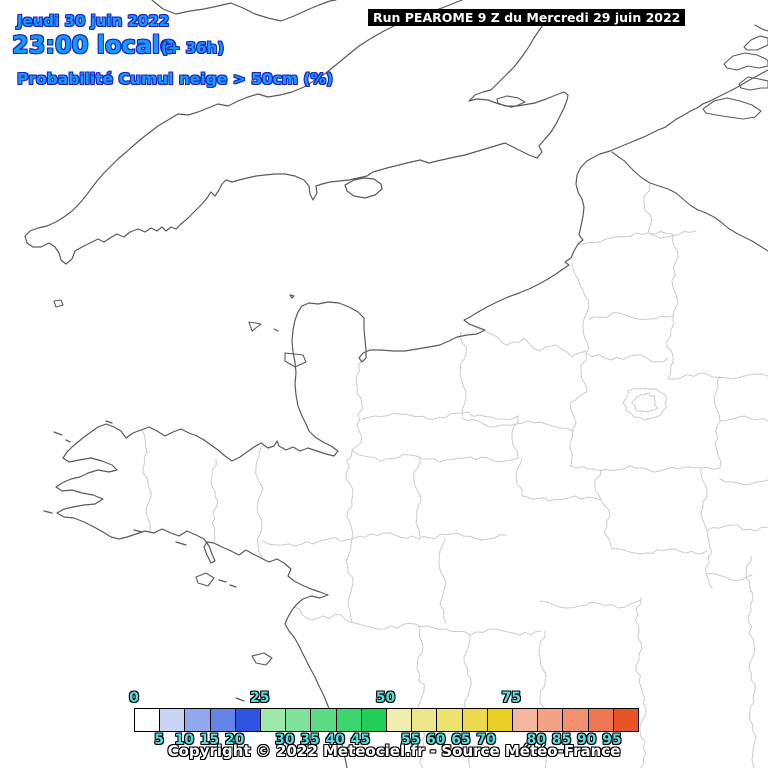 The height and width of the screenshot is (768, 768). I want to click on legend-top-label: 25, so click(260, 698).